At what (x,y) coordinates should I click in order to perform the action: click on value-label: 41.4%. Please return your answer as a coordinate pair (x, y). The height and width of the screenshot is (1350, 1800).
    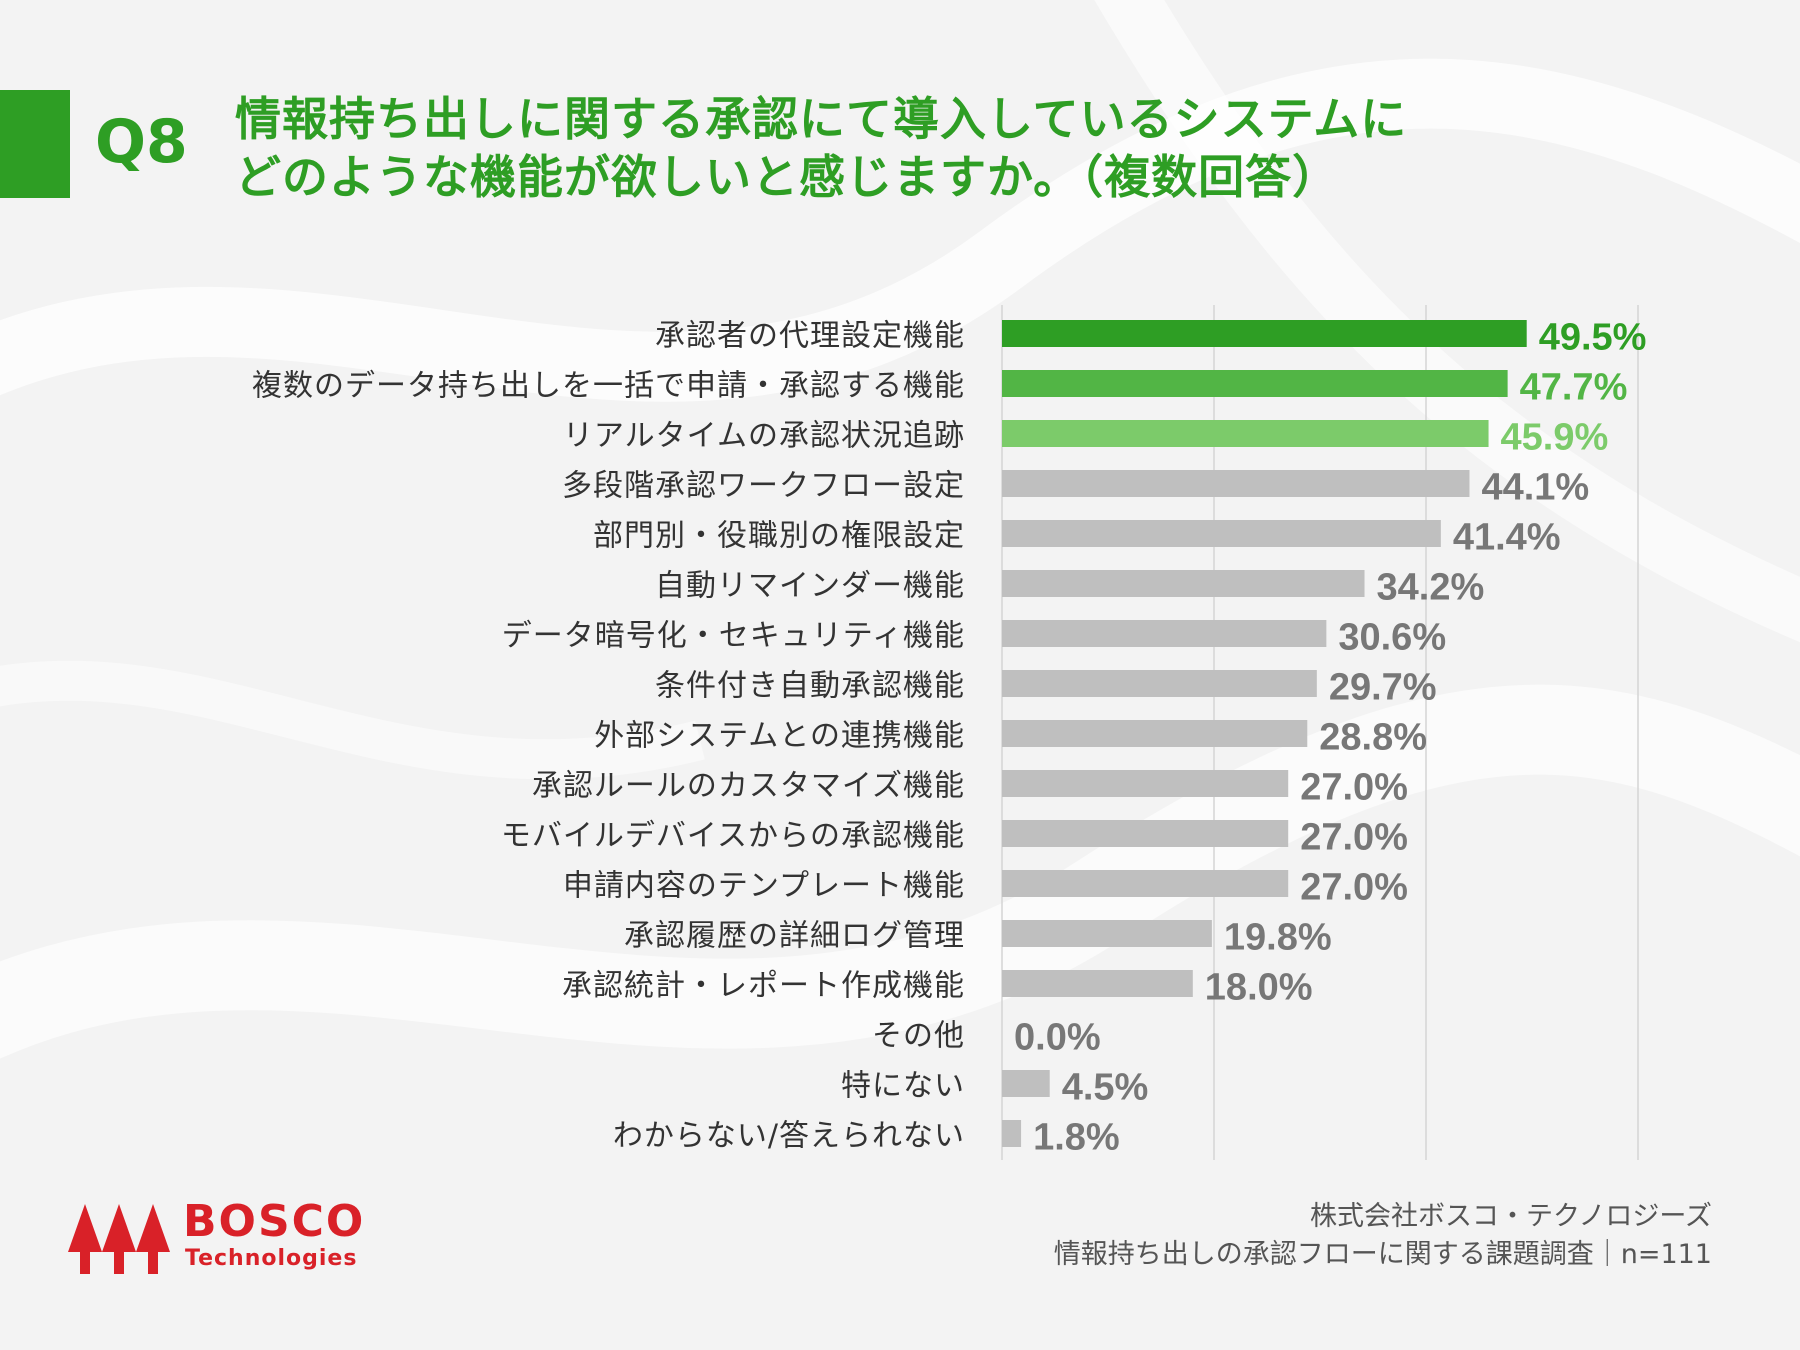
    Looking at the image, I should click on (1507, 538).